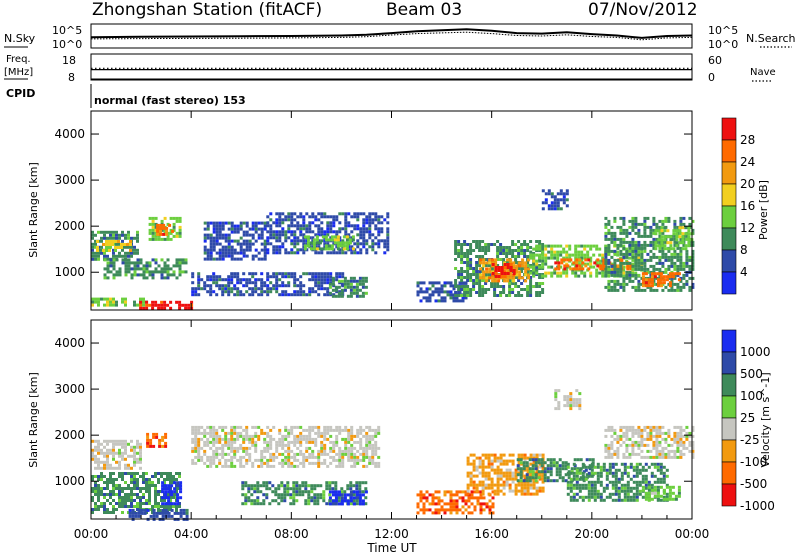 Image resolution: width=800 pixels, height=554 pixels. What do you see at coordinates (33, 210) in the screenshot?
I see `power-ylabel: Slant Range [km]` at bounding box center [33, 210].